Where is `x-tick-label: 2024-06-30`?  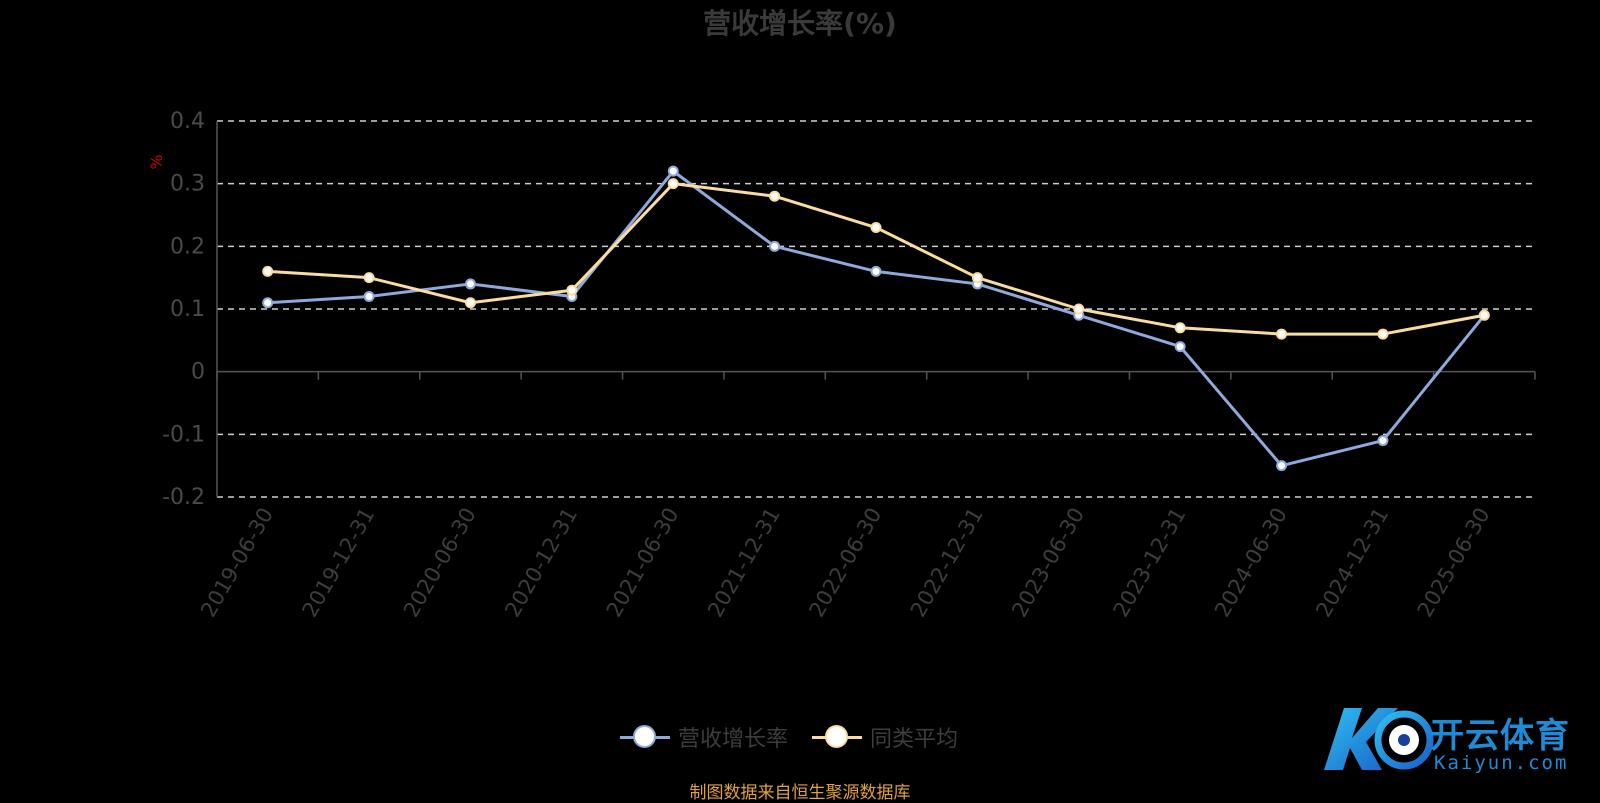
x-tick-label: 2024-06-30 is located at coordinates (1251, 563).